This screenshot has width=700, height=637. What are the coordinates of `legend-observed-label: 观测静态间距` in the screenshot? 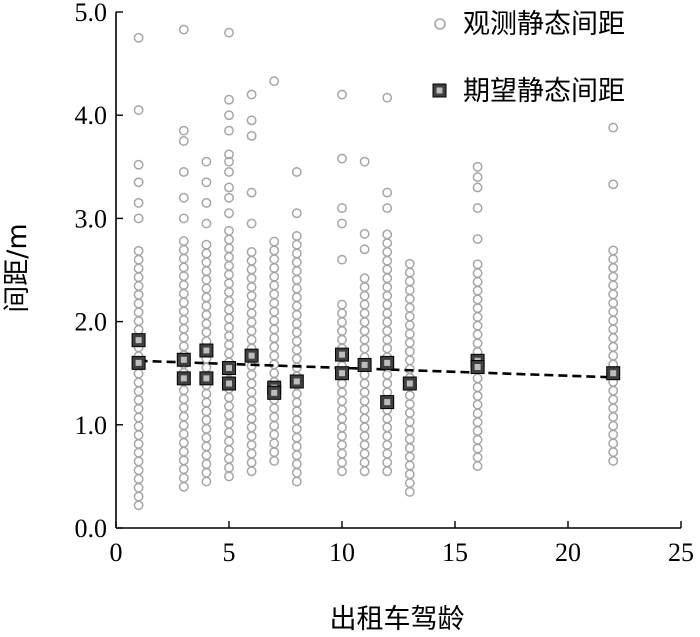 It's located at (544, 24).